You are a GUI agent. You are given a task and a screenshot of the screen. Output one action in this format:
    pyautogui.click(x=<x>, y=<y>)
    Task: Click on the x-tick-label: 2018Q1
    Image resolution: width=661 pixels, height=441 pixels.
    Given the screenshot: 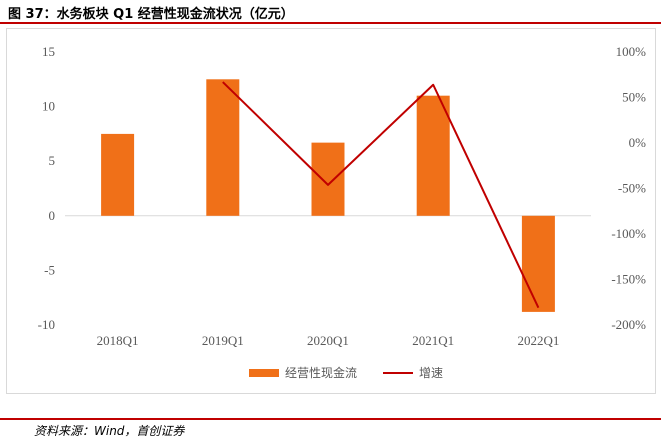 What is the action you would take?
    pyautogui.click(x=118, y=340)
    